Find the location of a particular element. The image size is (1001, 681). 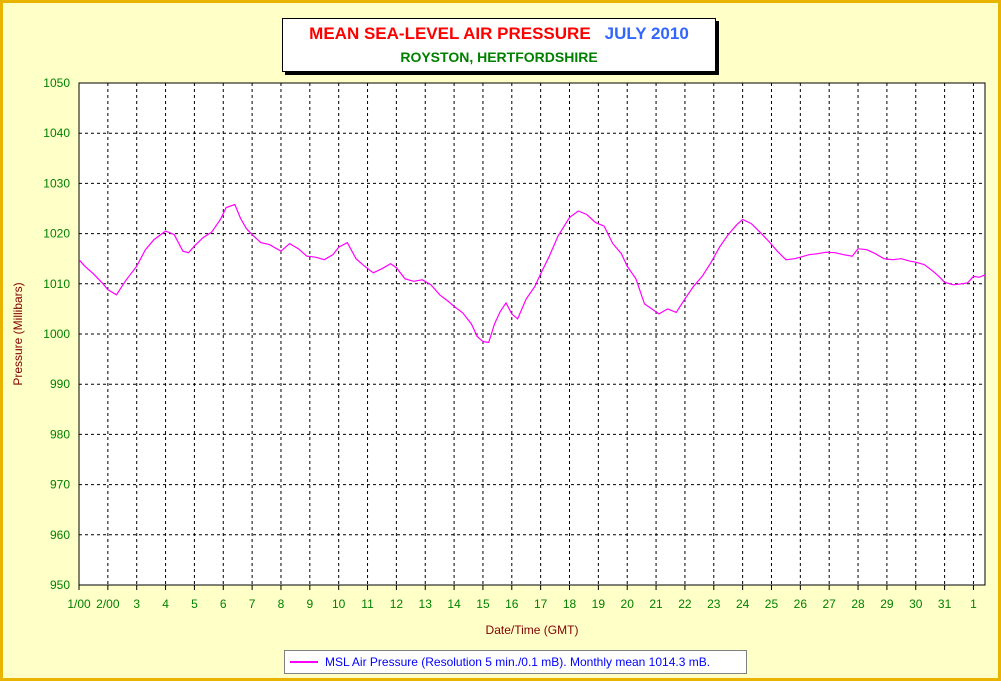

y-tick-label: 970 is located at coordinates (60, 485).